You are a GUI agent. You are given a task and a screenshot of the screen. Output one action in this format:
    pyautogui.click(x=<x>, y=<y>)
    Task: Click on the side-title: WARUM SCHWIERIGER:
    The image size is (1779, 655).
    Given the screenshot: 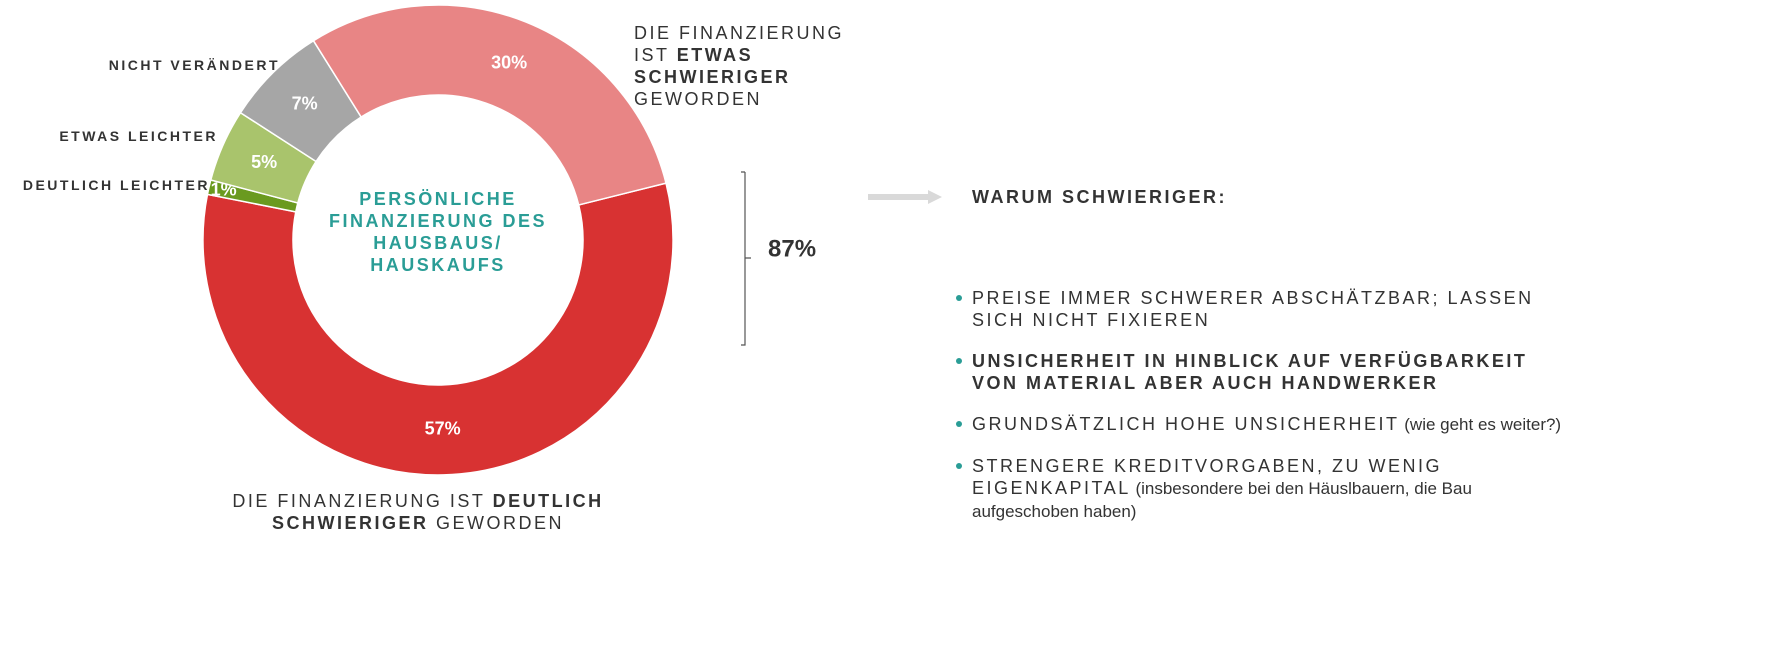 What is the action you would take?
    pyautogui.click(x=1099, y=197)
    